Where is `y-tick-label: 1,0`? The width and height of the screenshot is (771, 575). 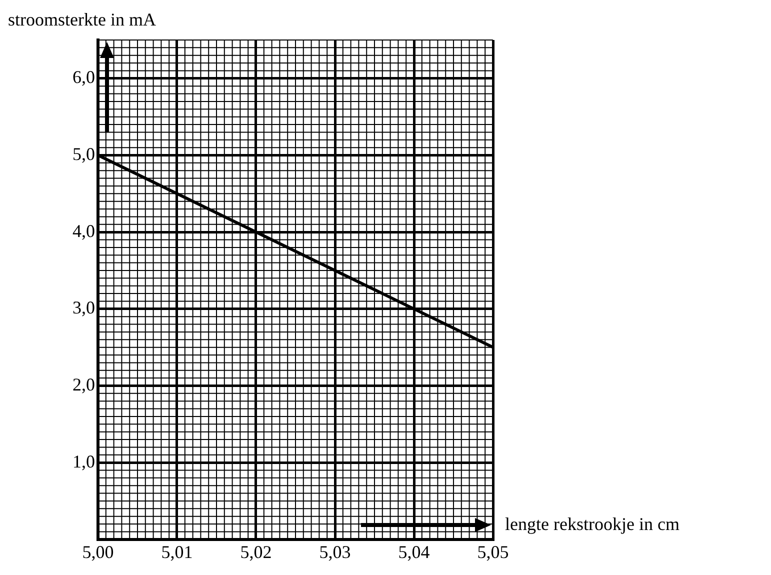 y-tick-label: 1,0 is located at coordinates (83, 461).